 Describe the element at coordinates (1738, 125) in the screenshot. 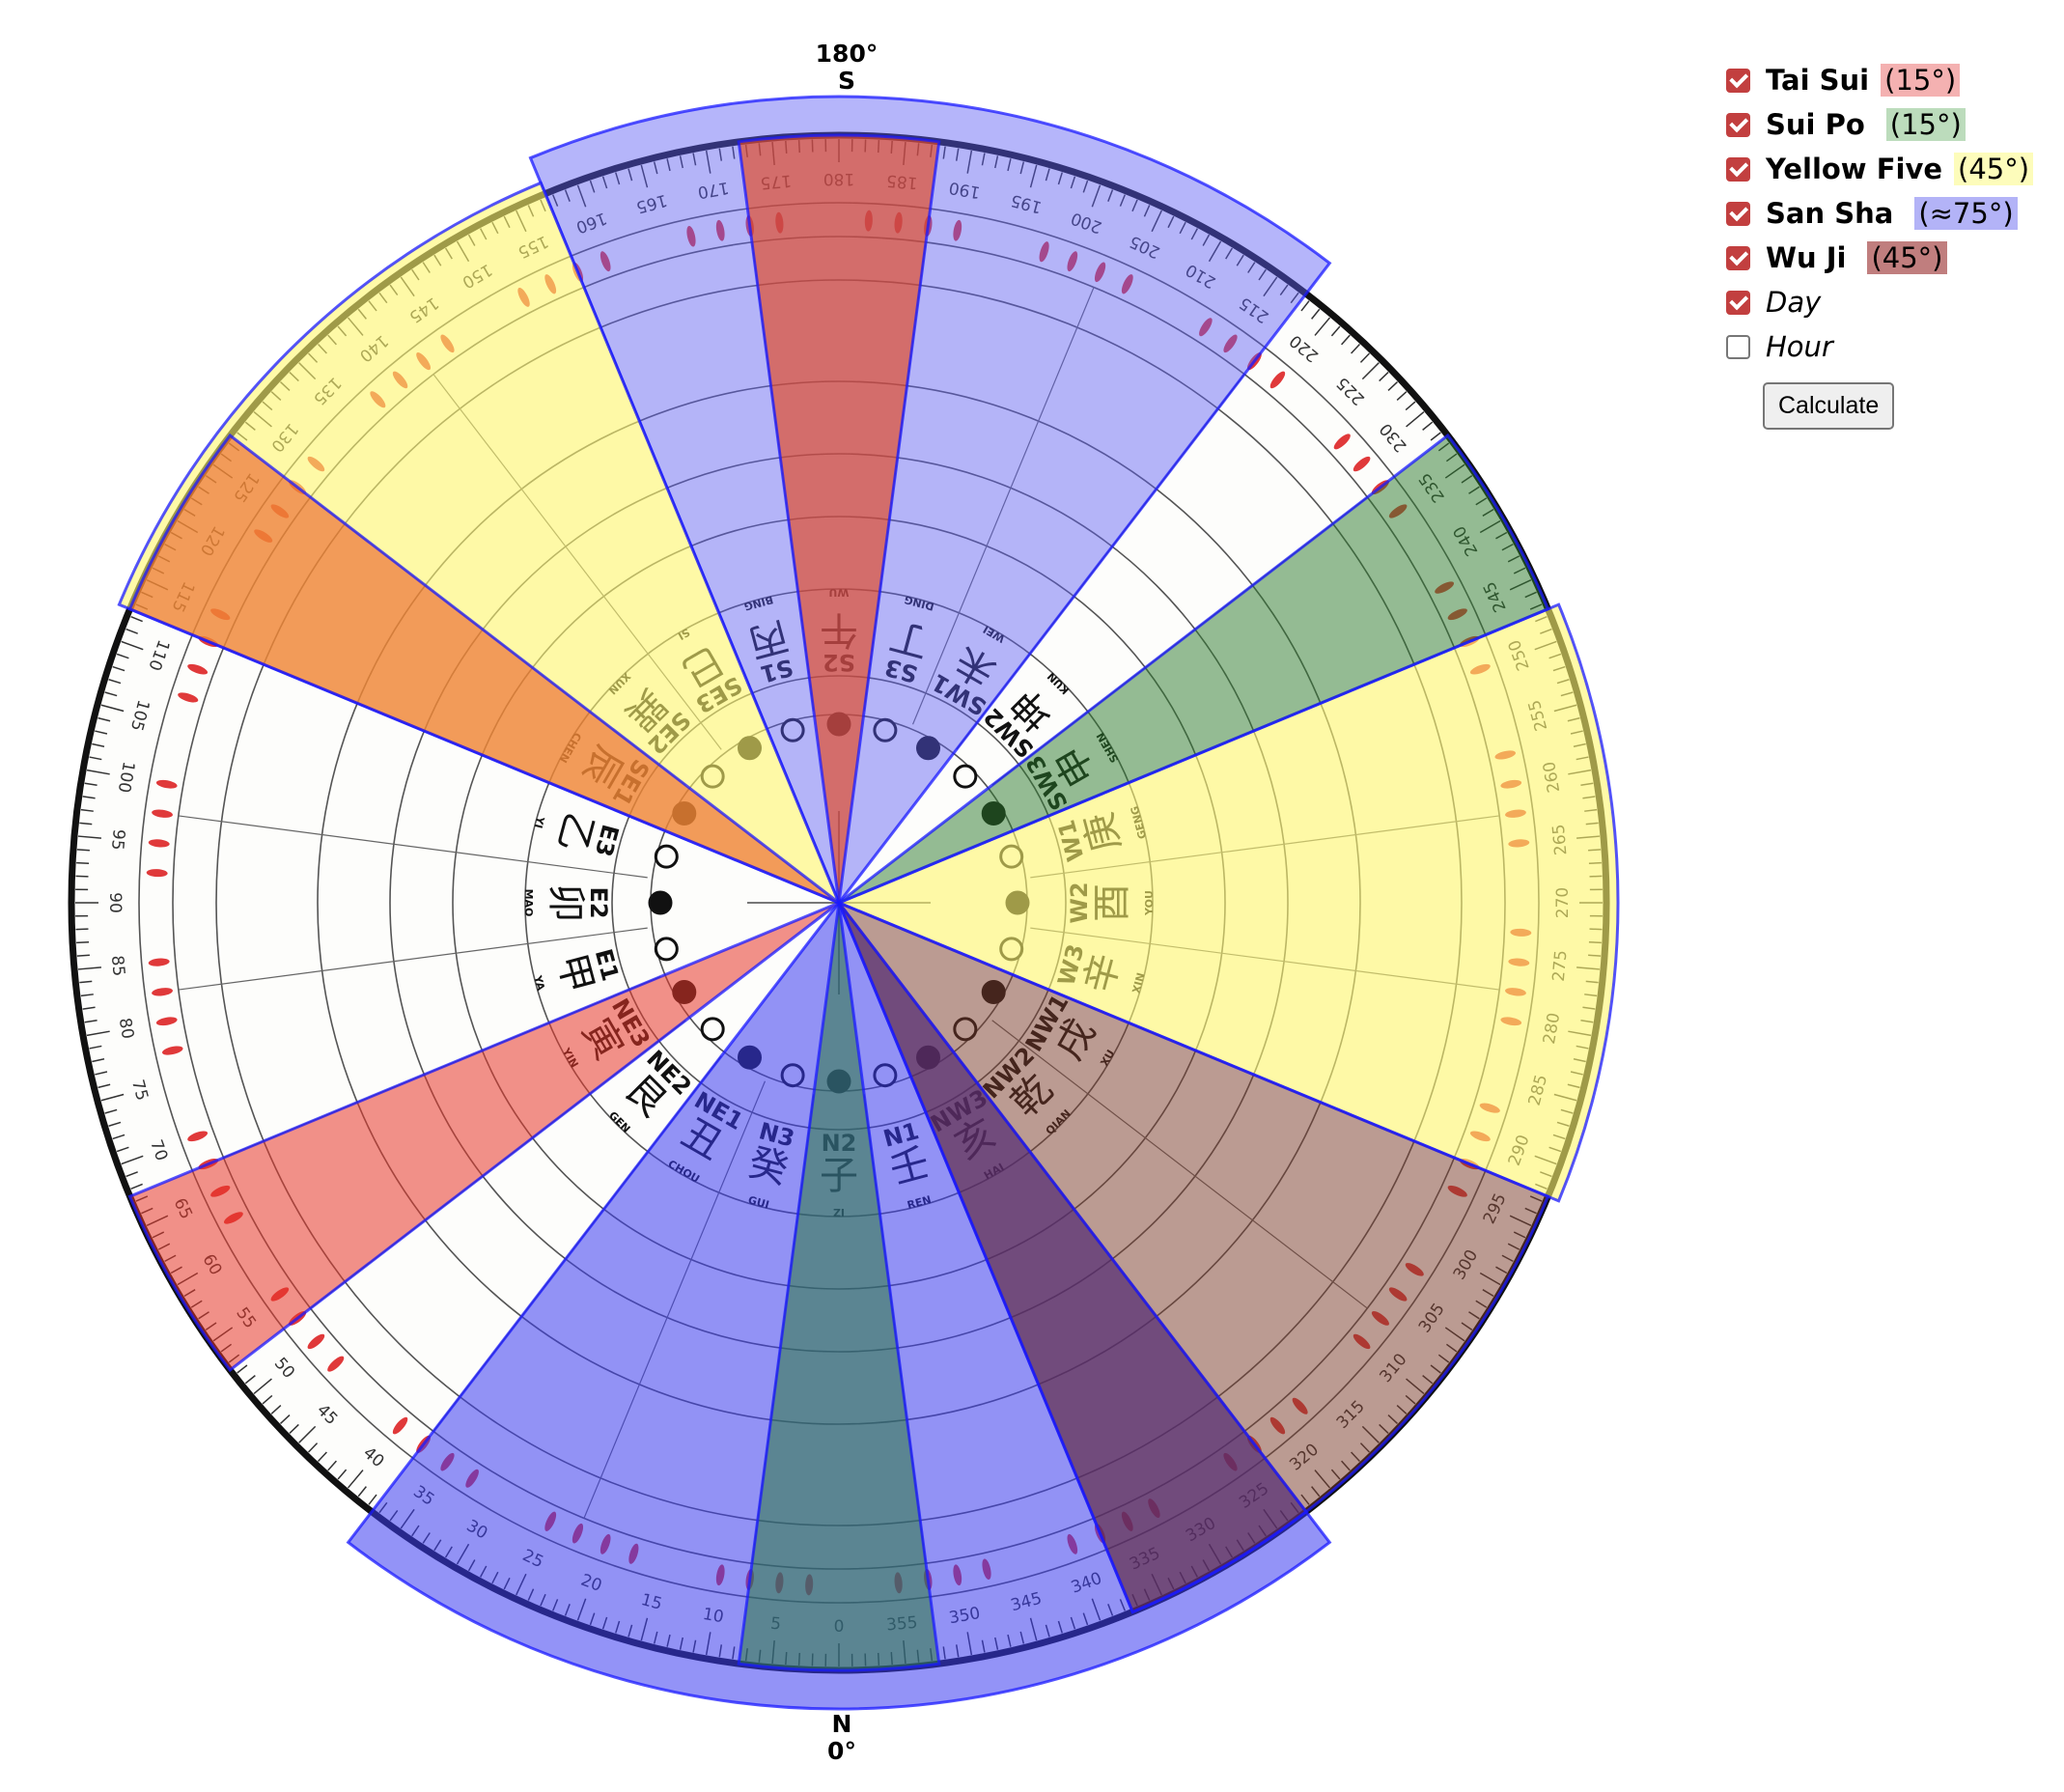

I see `sui-po-checkbox` at that location.